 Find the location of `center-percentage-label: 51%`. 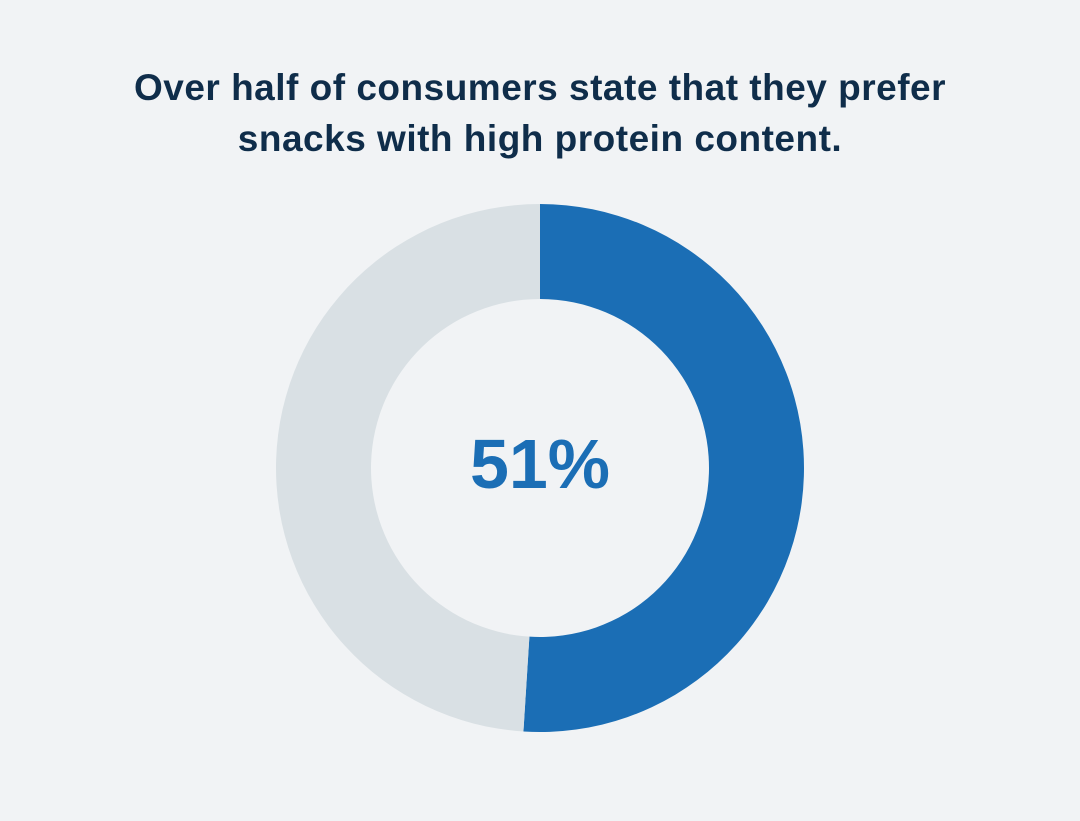

center-percentage-label: 51% is located at coordinates (540, 464).